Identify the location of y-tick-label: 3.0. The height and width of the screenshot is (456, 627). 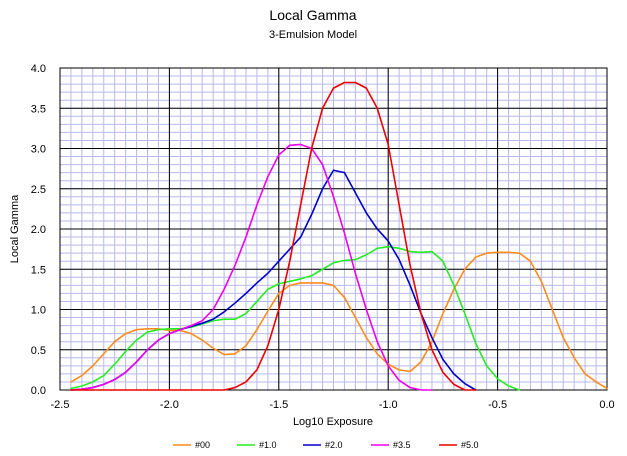
(38, 150).